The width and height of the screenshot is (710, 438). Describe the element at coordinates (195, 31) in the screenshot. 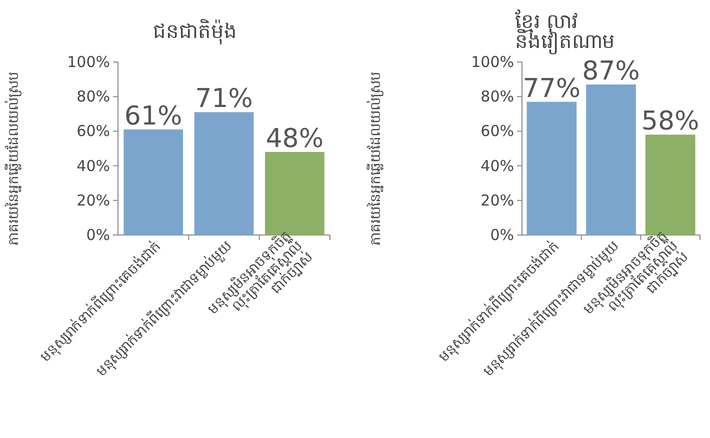

I see `chart-title: ជនជាតិម៉ុង` at that location.